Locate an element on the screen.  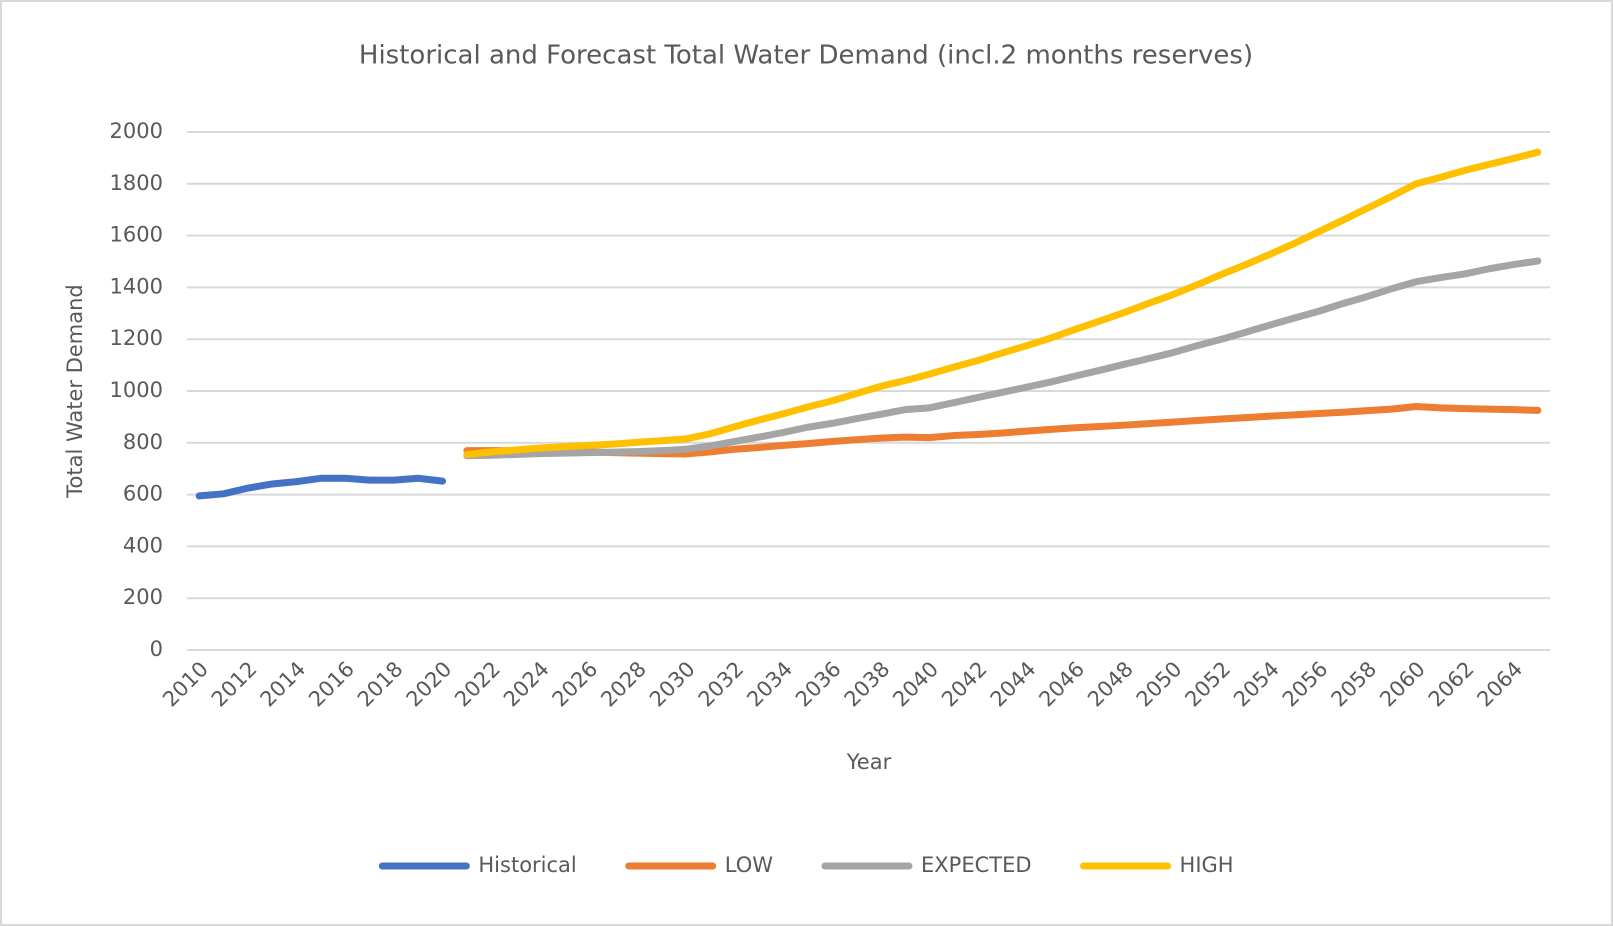
legend-label: HIGH is located at coordinates (1207, 865).